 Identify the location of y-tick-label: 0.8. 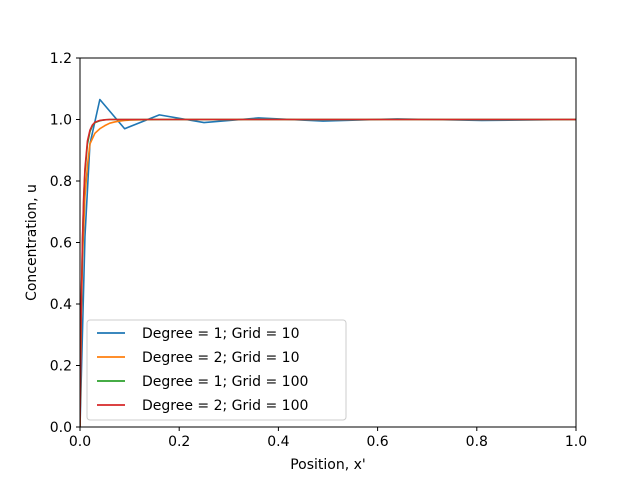
(61, 182).